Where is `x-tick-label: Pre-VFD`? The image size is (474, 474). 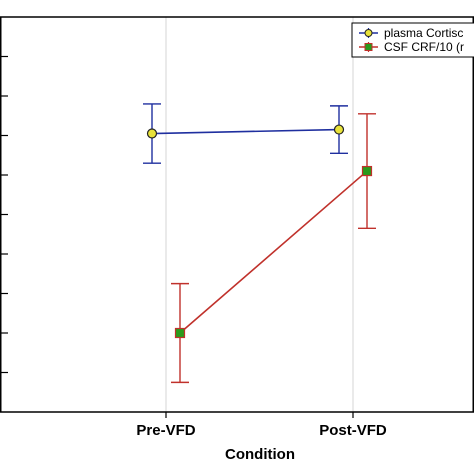
x-tick-label: Pre-VFD is located at coordinates (165, 430).